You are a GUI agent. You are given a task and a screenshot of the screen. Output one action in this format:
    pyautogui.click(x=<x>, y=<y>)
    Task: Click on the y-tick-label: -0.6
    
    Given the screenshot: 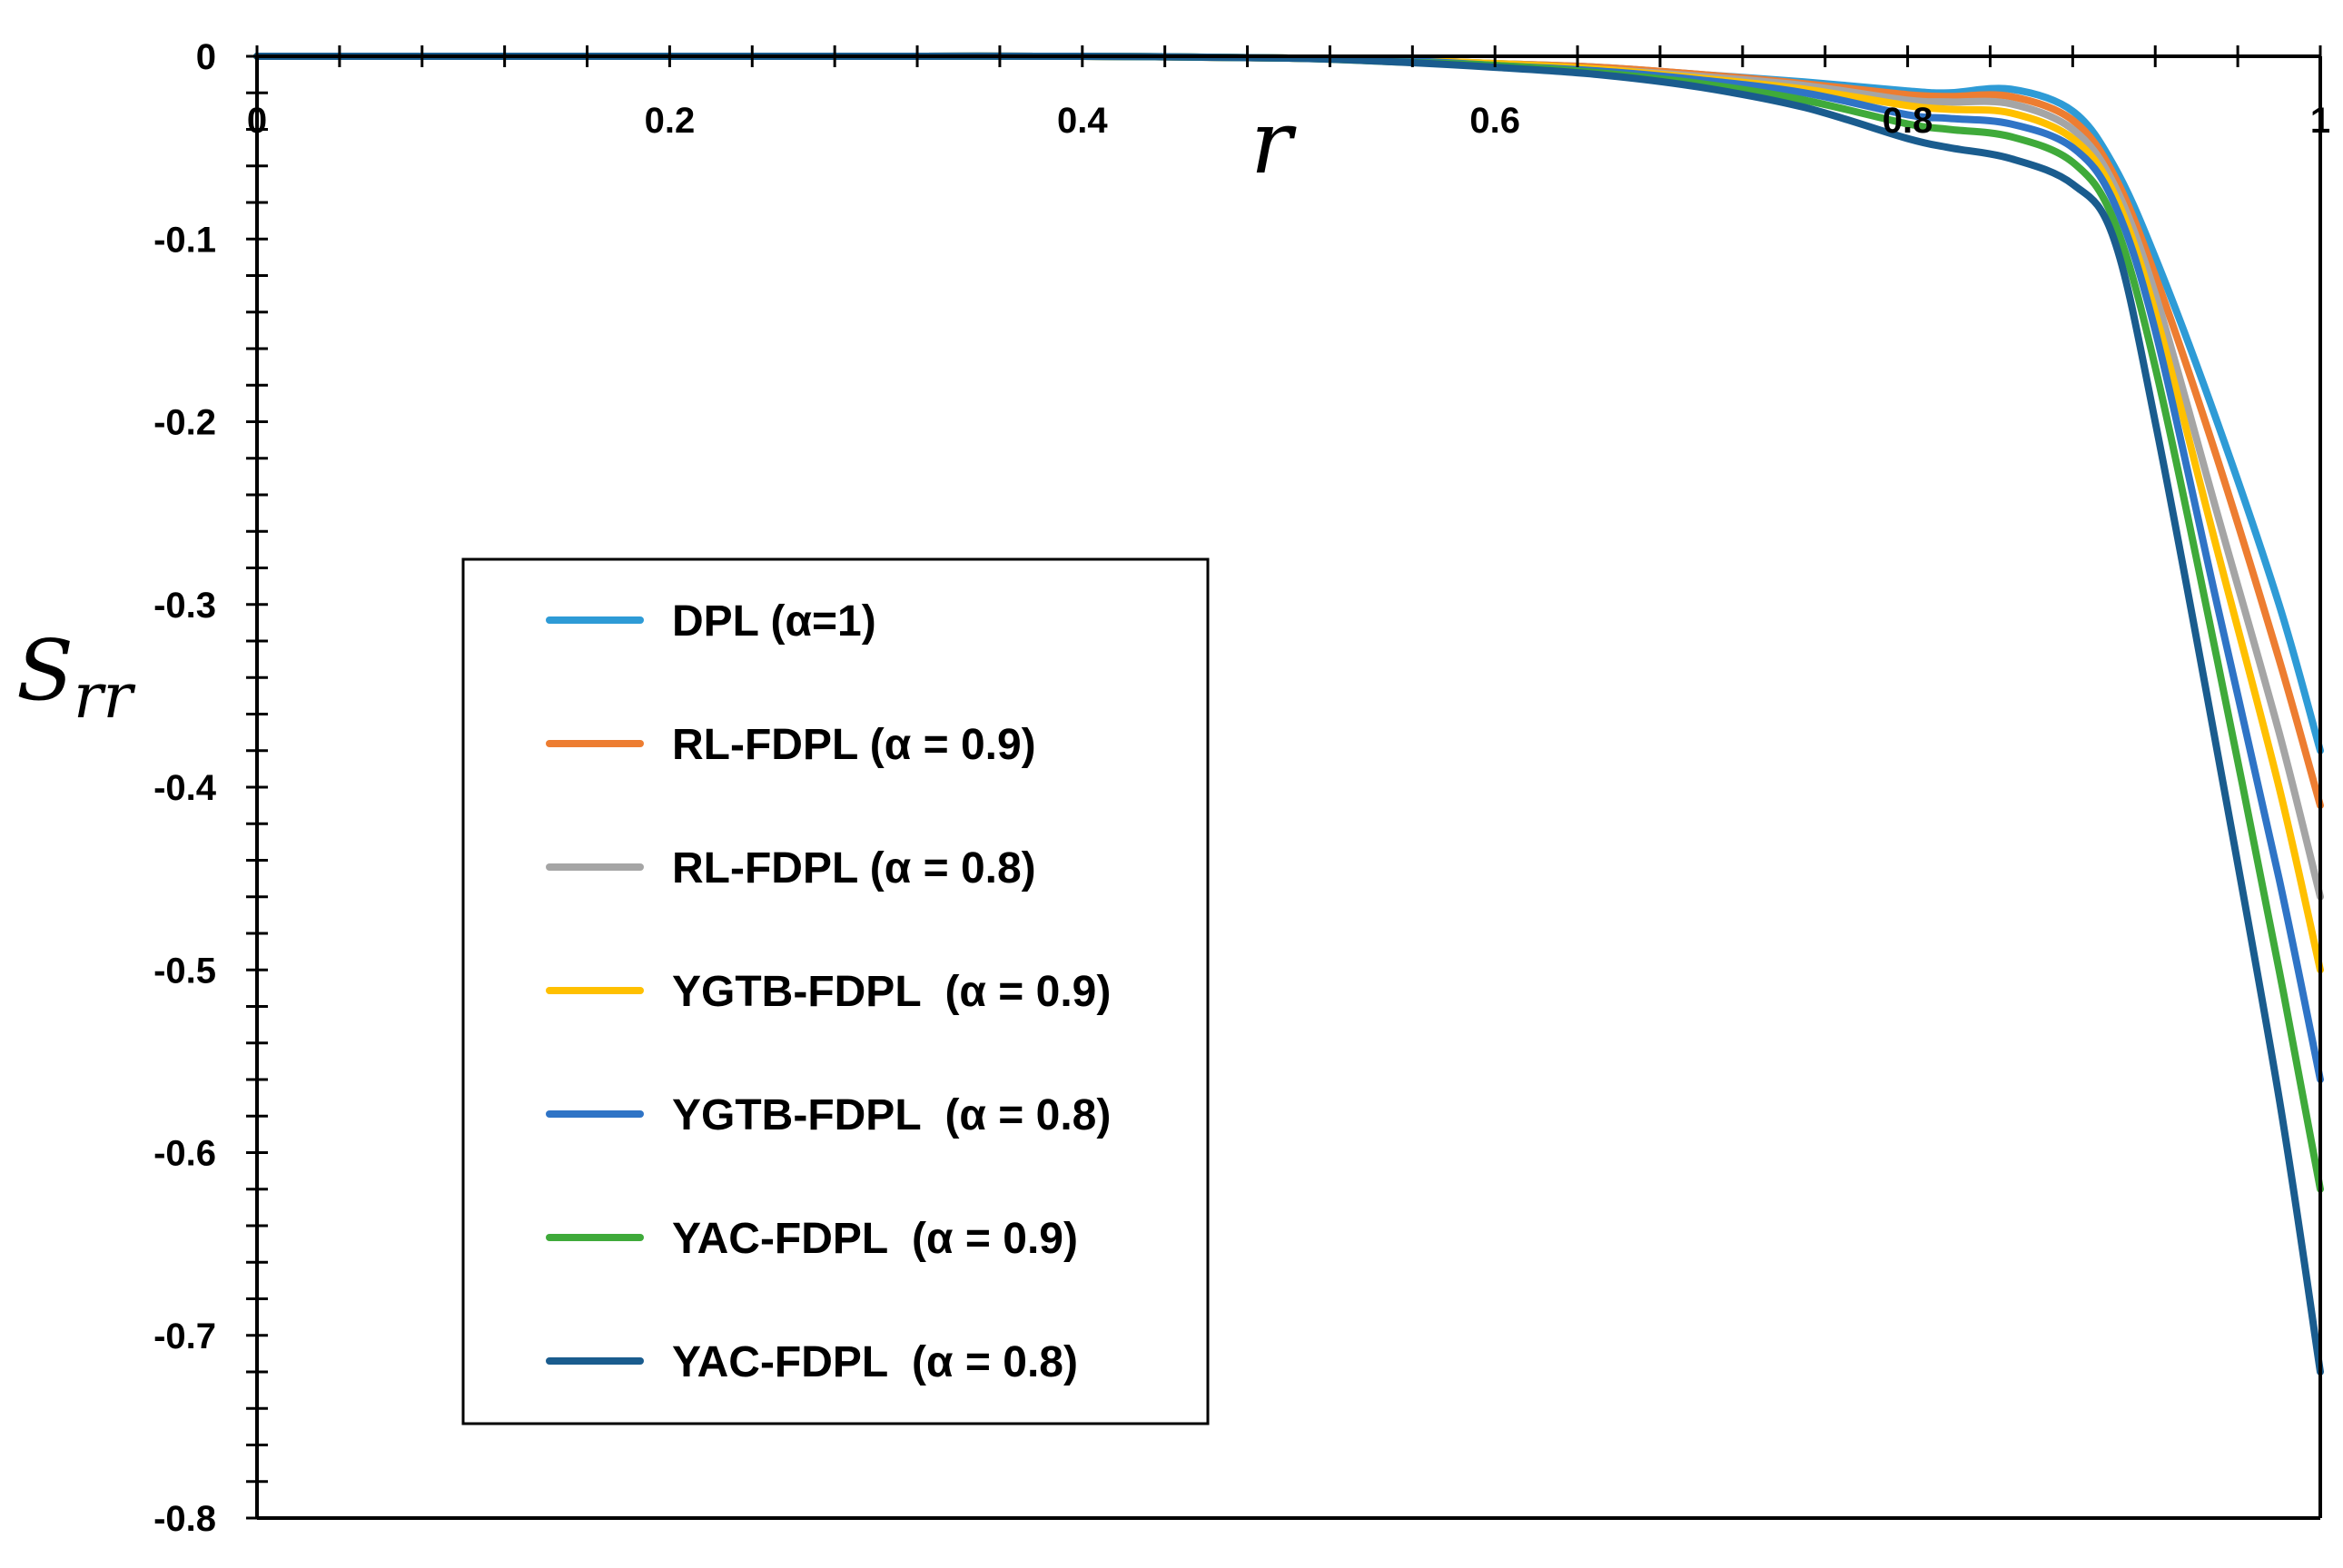 What is the action you would take?
    pyautogui.click(x=184, y=1154)
    